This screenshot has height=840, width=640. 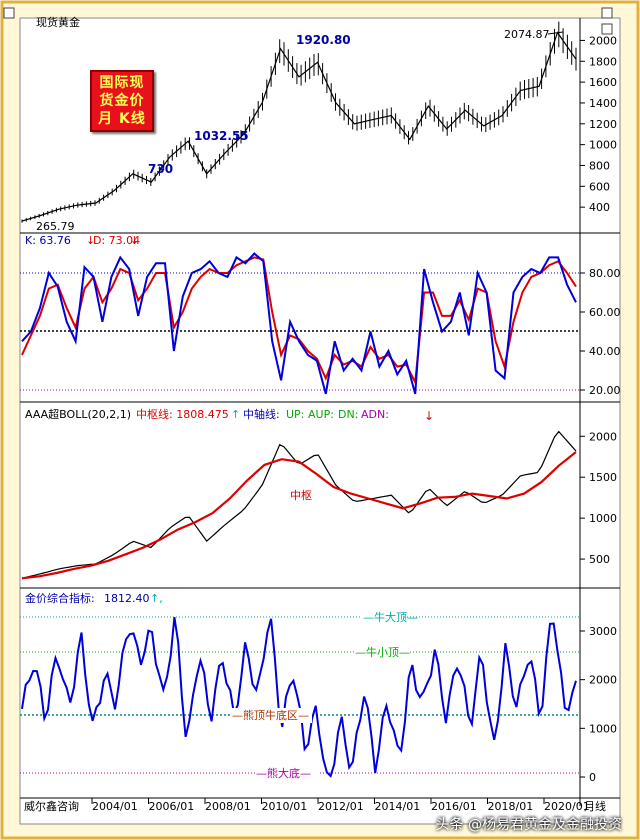 I want to click on kd-tick-label: 40.00, so click(x=605, y=351).